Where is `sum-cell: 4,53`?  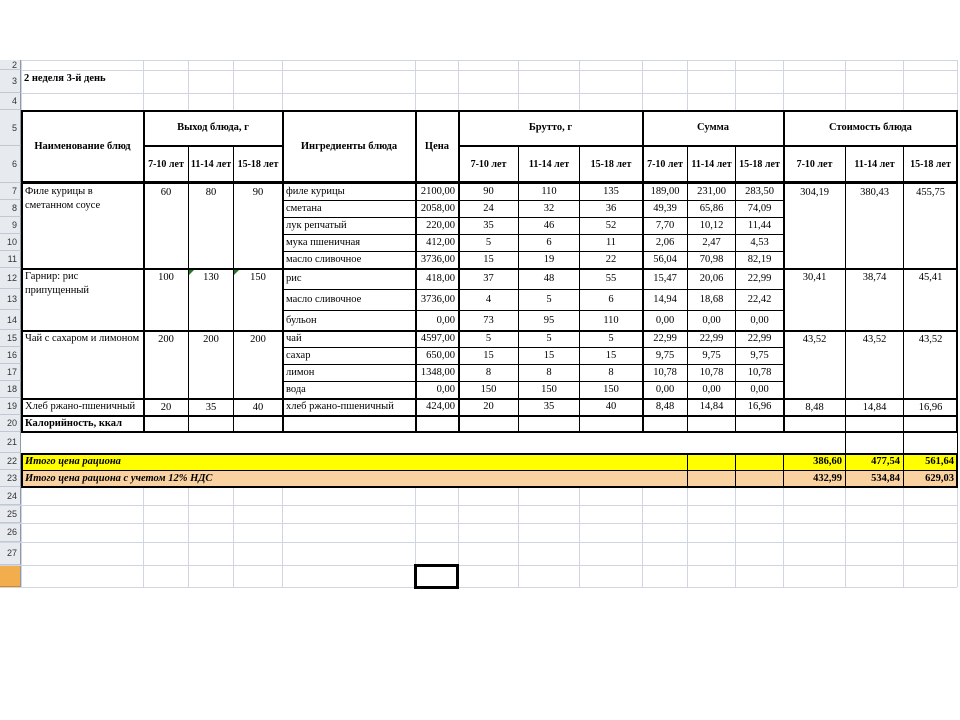 sum-cell: 4,53 is located at coordinates (759, 243).